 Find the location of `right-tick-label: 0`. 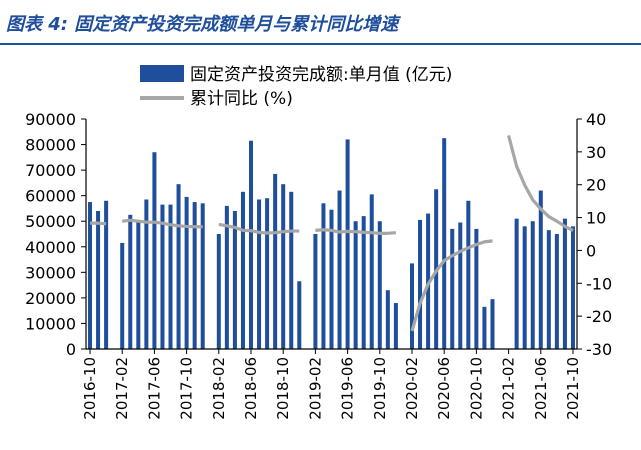

right-tick-label: 0 is located at coordinates (591, 250).